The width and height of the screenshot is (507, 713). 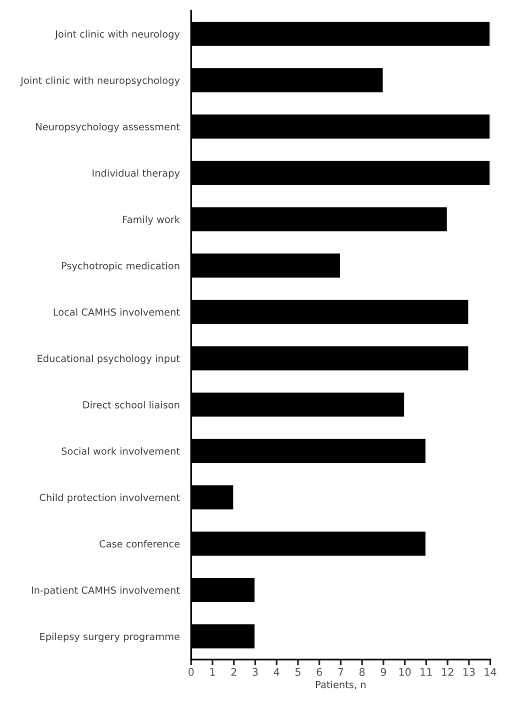 I want to click on x-tick-label: 2, so click(x=233, y=672).